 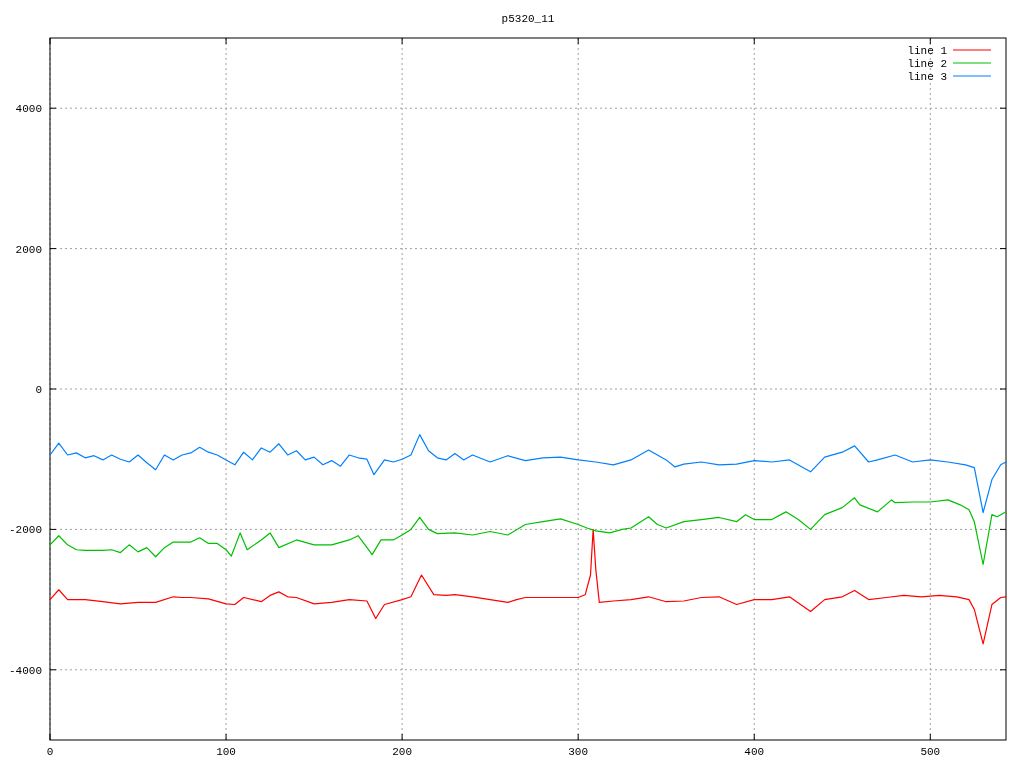 What do you see at coordinates (578, 752) in the screenshot?
I see `x-tick-label: 300` at bounding box center [578, 752].